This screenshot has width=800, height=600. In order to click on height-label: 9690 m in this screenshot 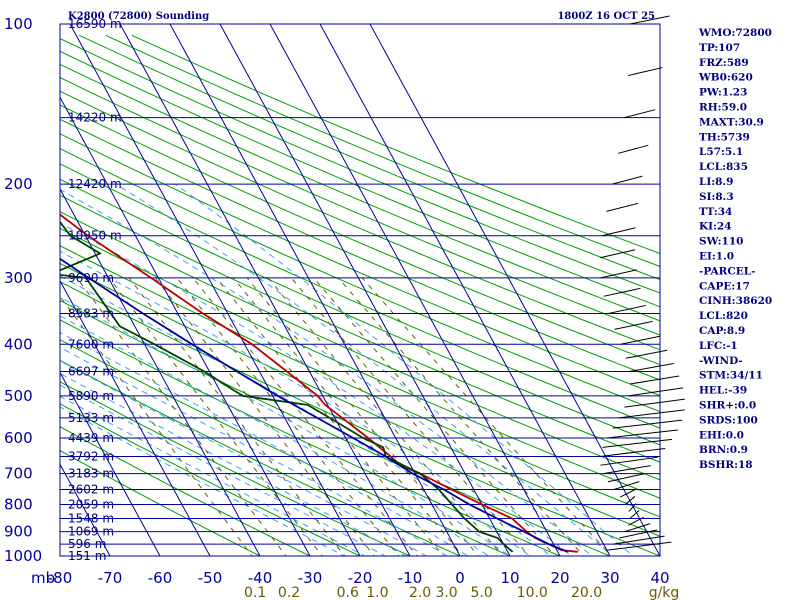, I will do `click(91, 278)`.